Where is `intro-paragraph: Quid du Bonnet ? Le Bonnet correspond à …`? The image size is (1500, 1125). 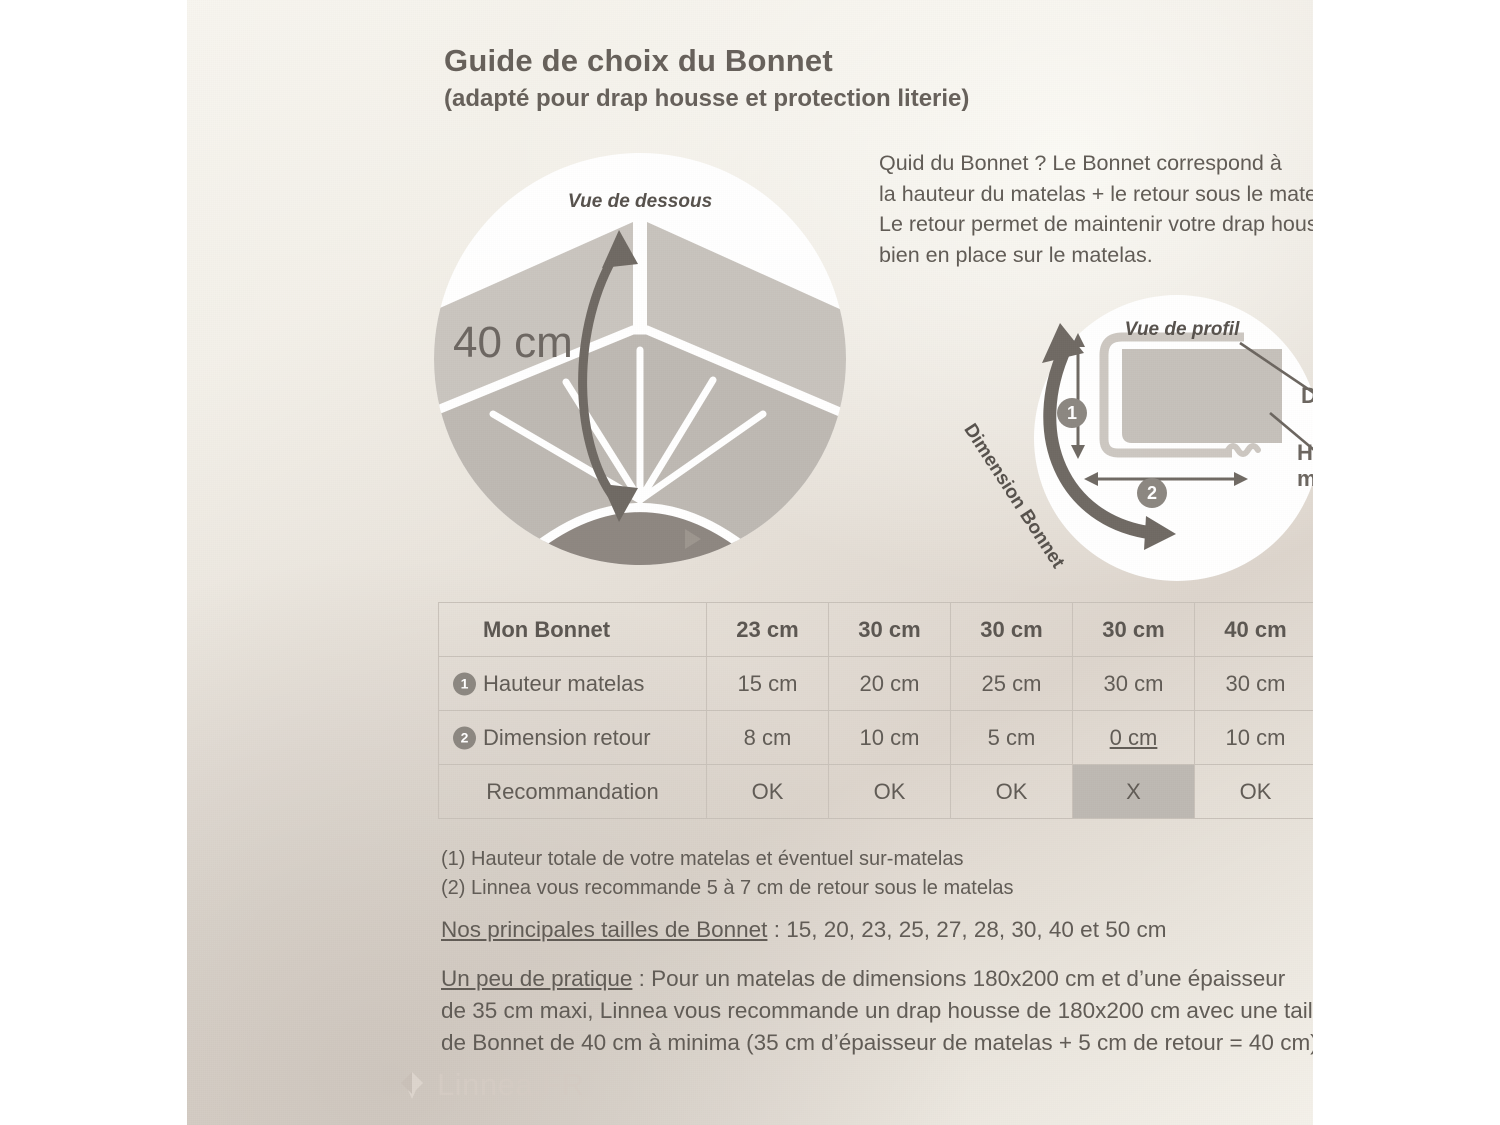
intro-paragraph: Quid du Bonnet ? Le Bonnet correspond à … is located at coordinates (1096, 209).